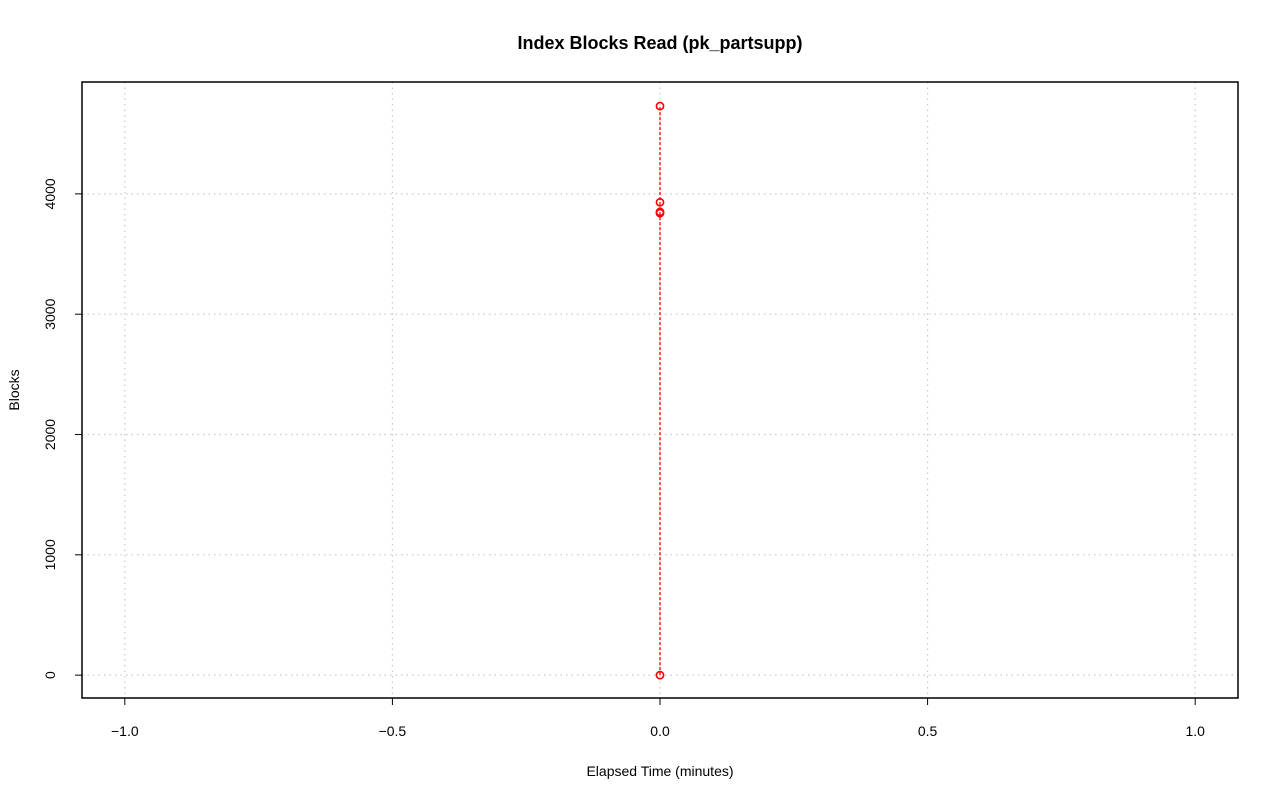 This screenshot has width=1280, height=801. Describe the element at coordinates (50, 434) in the screenshot. I see `y-tick-label: 2000` at that location.